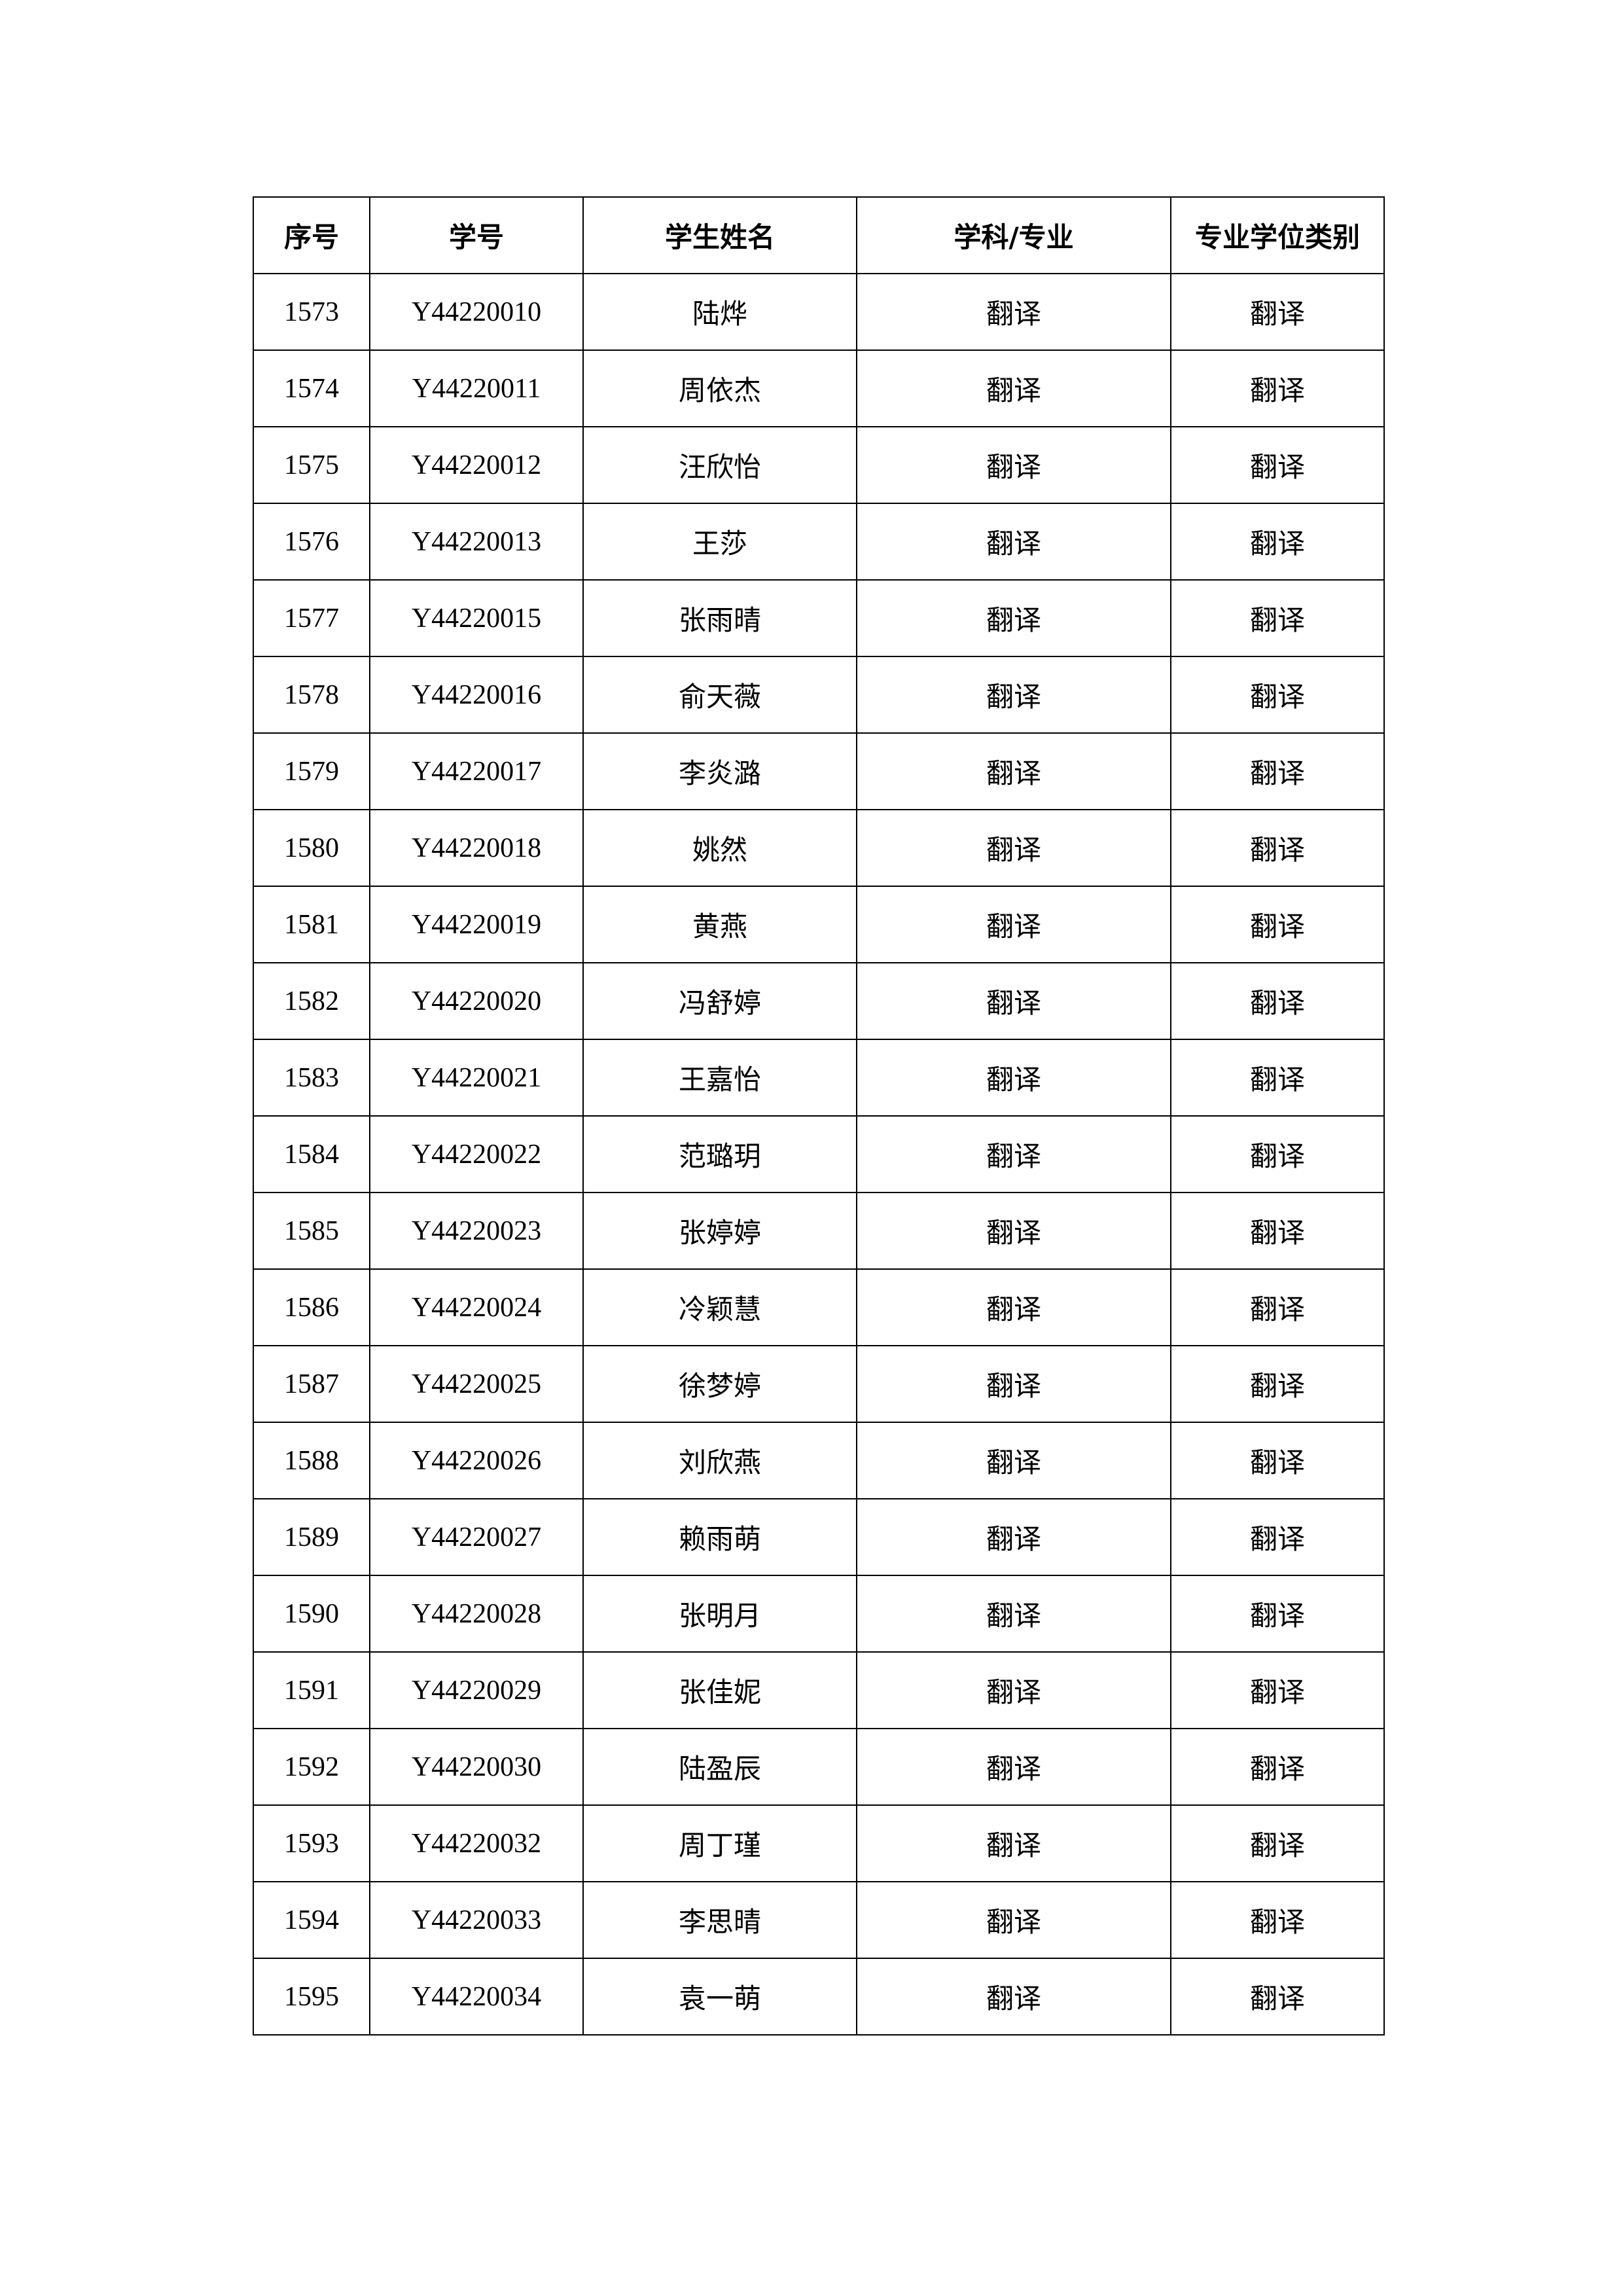 Image resolution: width=1623 pixels, height=2296 pixels. I want to click on cell-index: 1573, so click(311, 312).